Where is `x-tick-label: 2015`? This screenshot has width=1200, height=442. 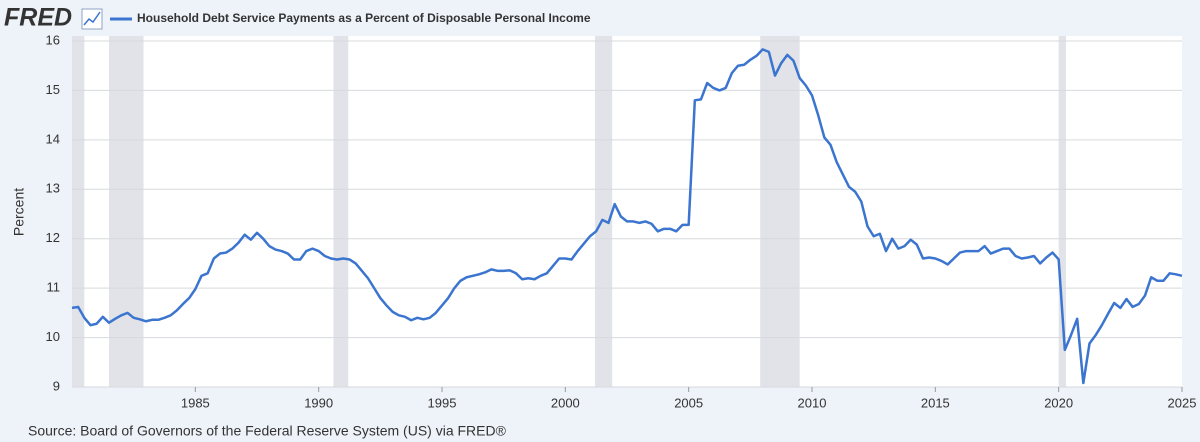 x-tick-label: 2015 is located at coordinates (935, 402).